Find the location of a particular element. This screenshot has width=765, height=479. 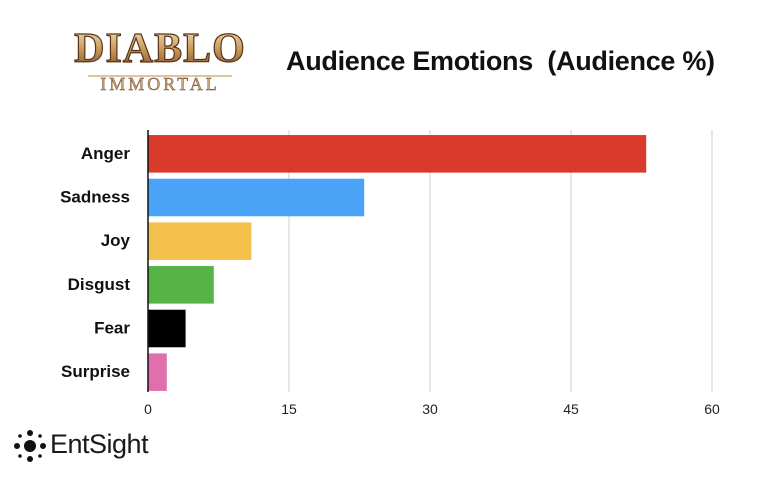

entsight-dots-icon is located at coordinates (30, 446).